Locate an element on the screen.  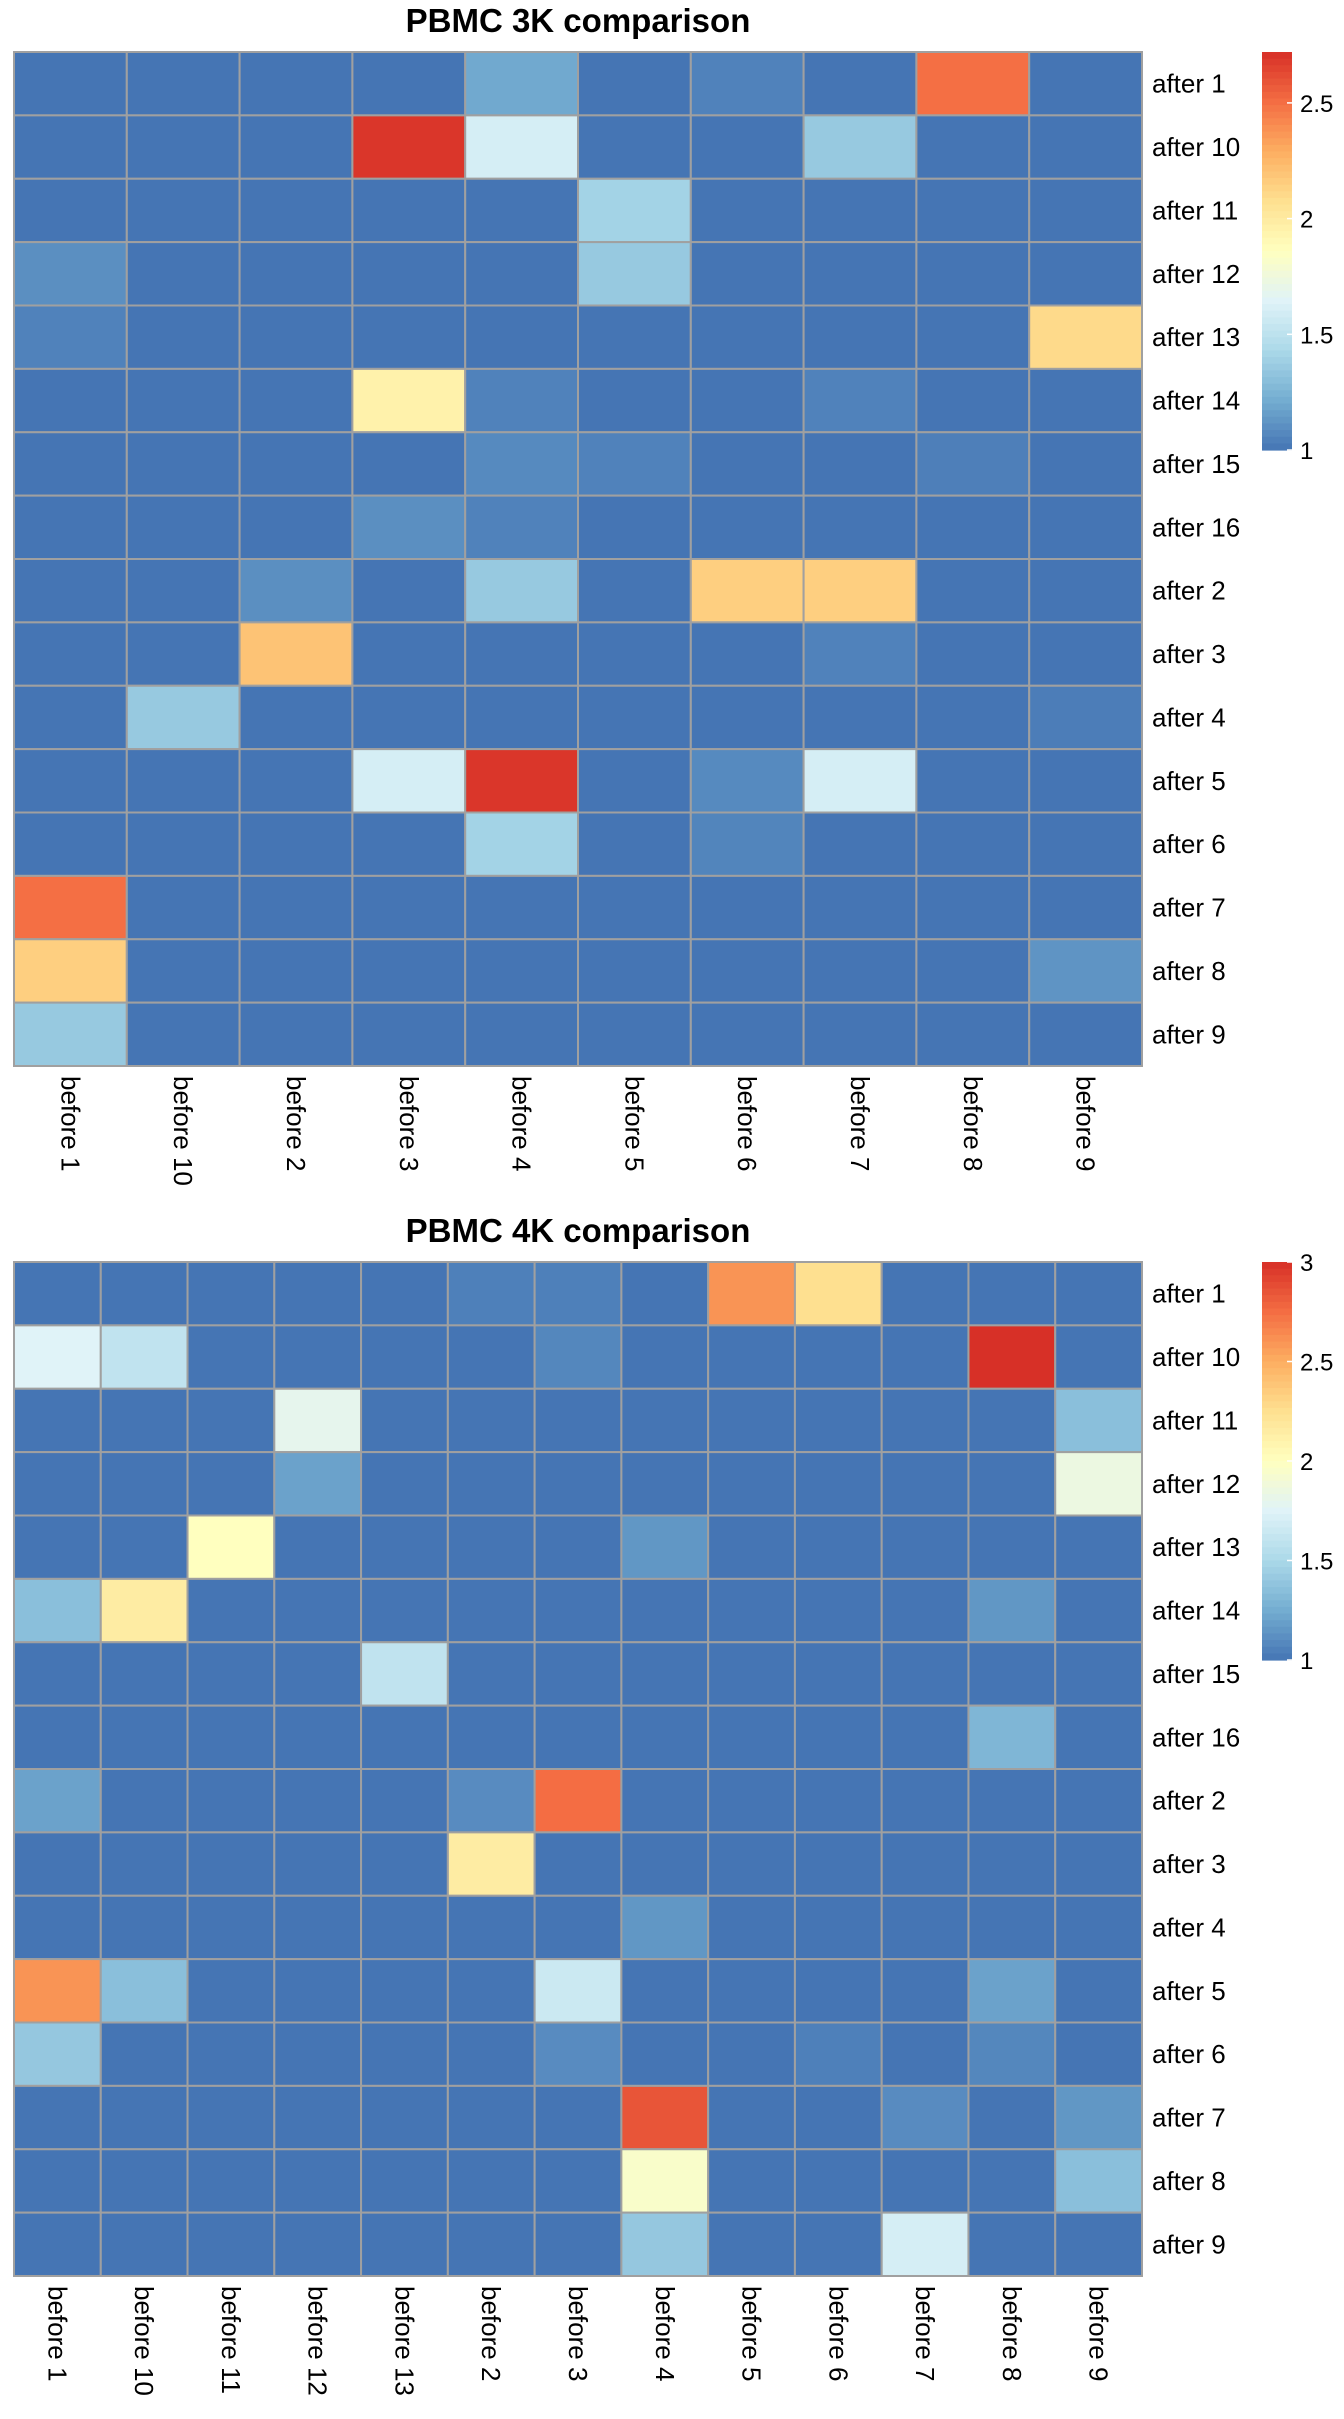
row-label: after 1 is located at coordinates (1189, 1294).